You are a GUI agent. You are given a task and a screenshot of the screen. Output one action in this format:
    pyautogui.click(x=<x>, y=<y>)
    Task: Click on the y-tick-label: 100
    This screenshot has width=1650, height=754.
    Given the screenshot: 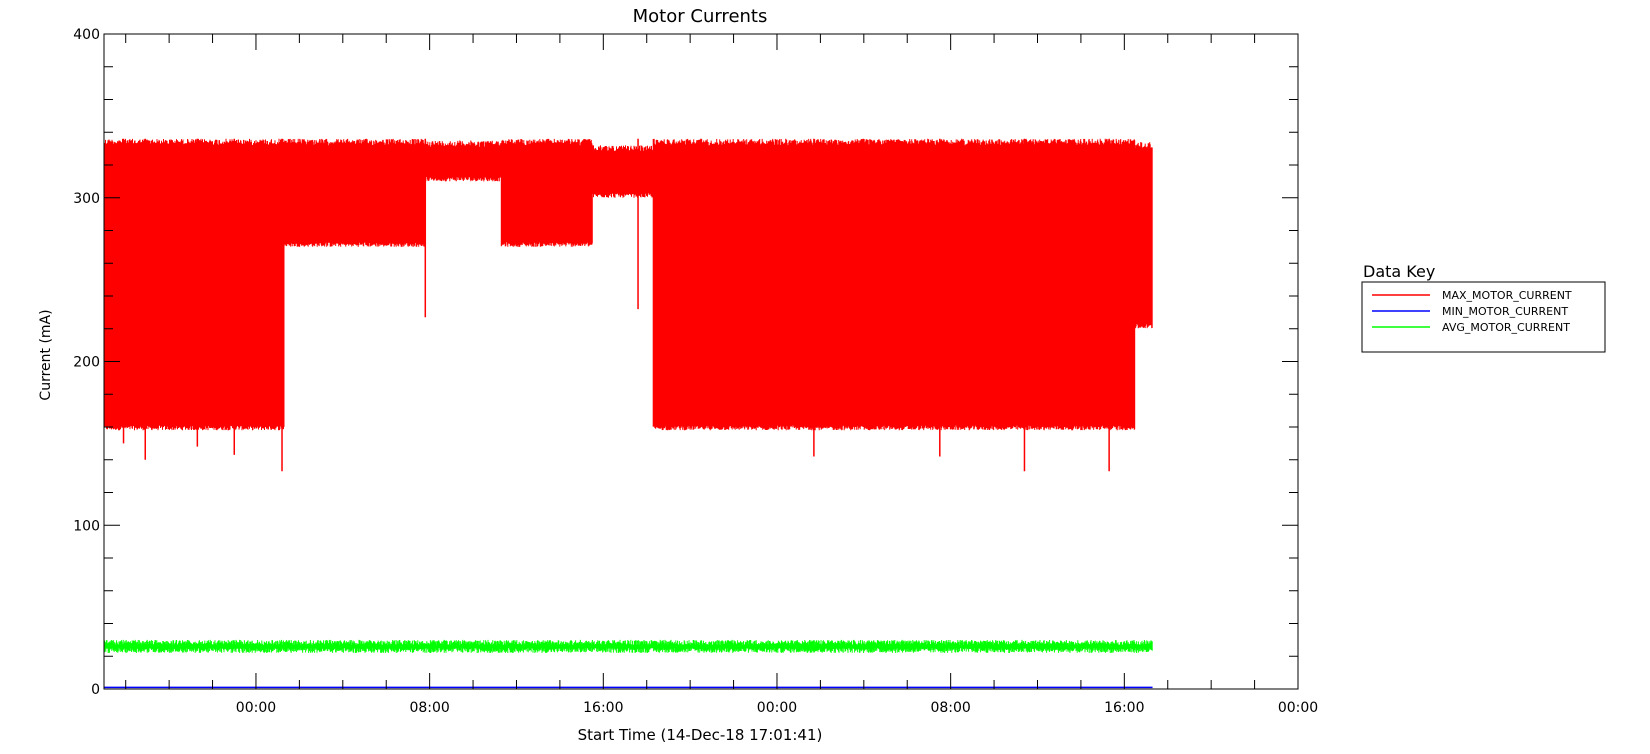 What is the action you would take?
    pyautogui.click(x=86, y=526)
    